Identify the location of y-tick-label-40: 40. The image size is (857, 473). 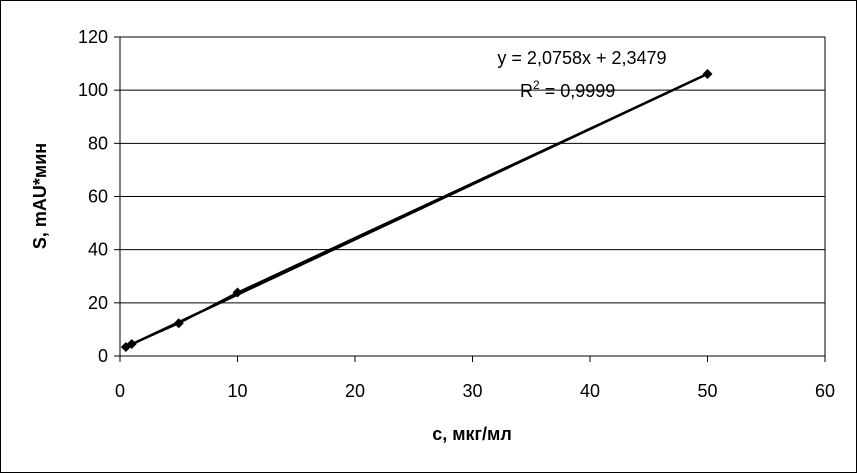
(98, 250).